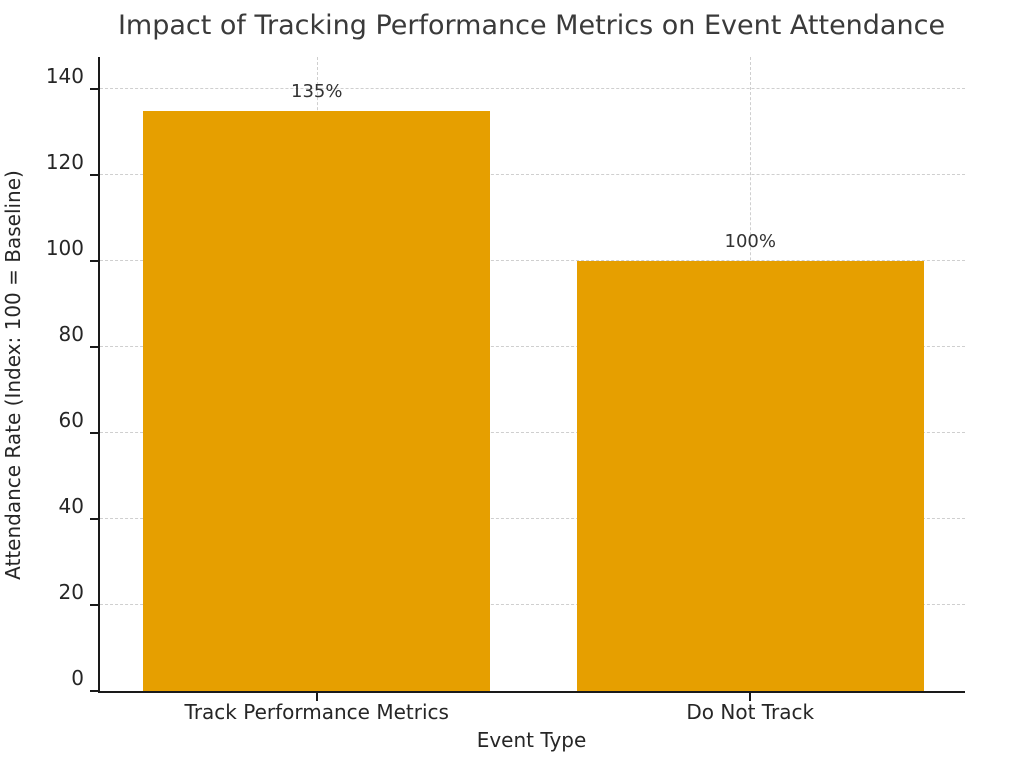 The image size is (1021, 770). I want to click on y-tick-label: 100, so click(64, 248).